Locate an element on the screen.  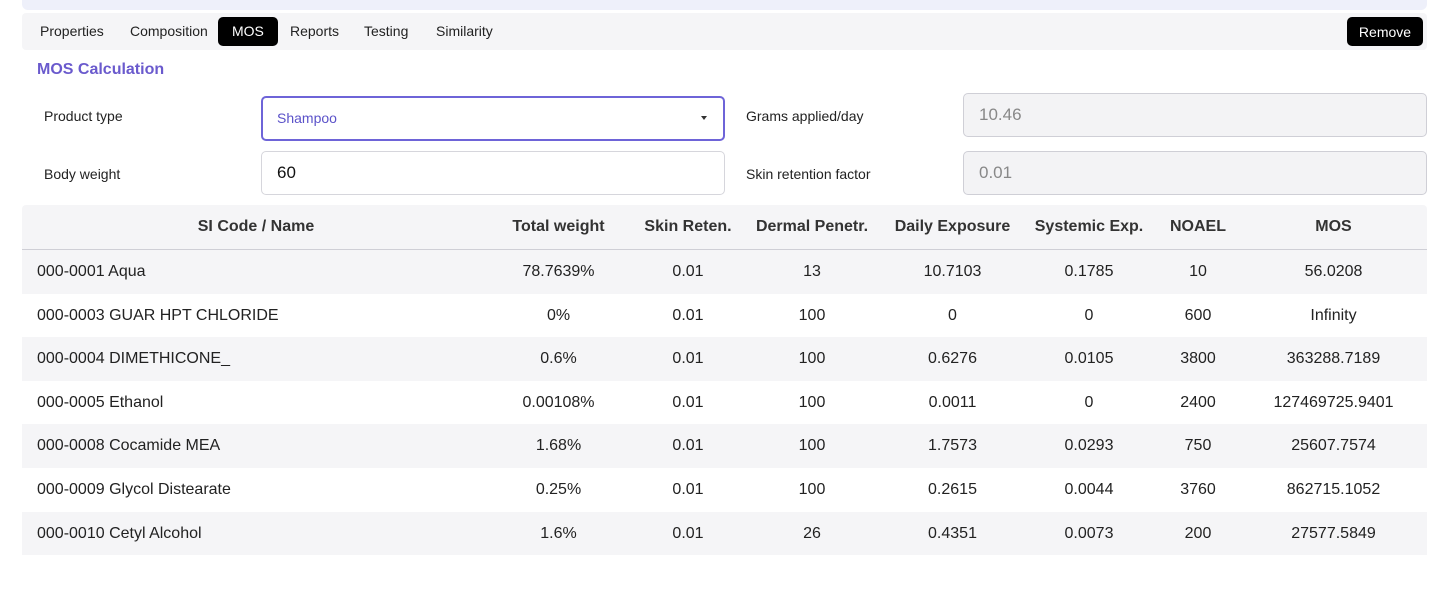
tab-properties: Properties is located at coordinates (72, 31).